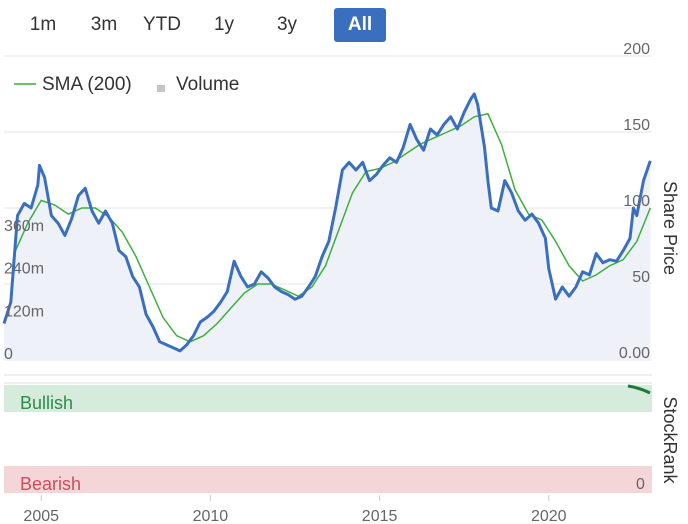 The image size is (688, 524). What do you see at coordinates (549, 516) in the screenshot?
I see `x-tick-label: 2020` at bounding box center [549, 516].